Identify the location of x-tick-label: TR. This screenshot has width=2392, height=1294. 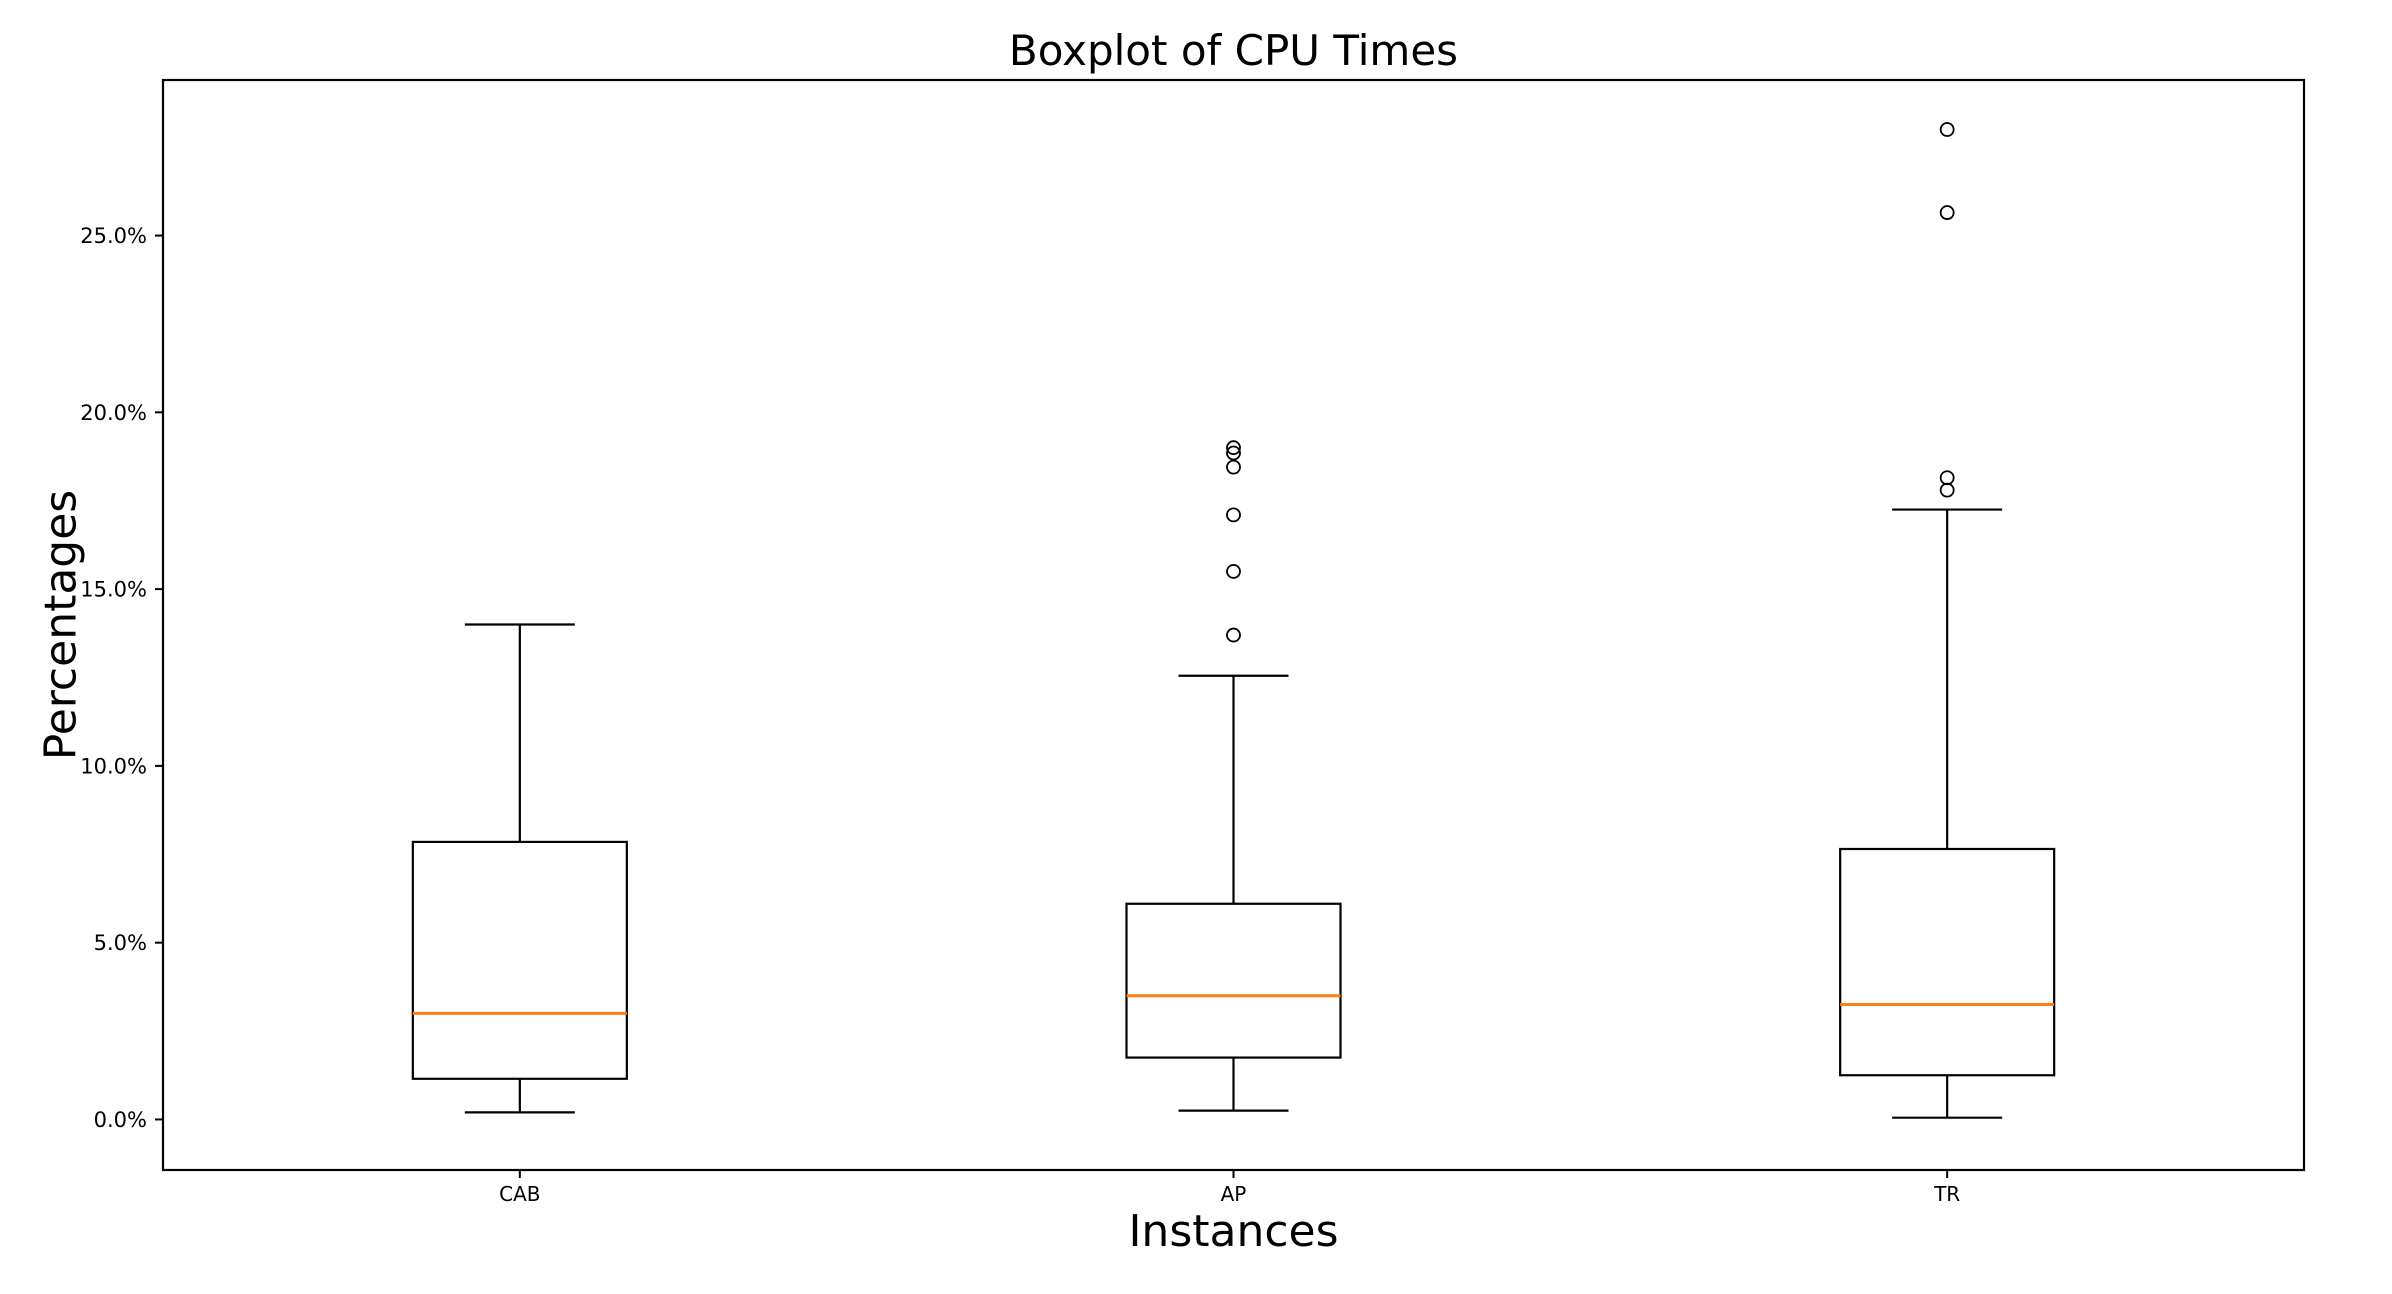
(1946, 1194).